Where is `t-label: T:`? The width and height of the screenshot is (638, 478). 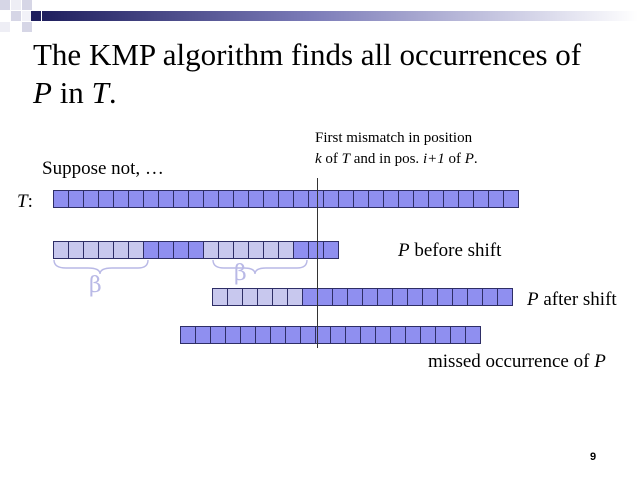 t-label: T: is located at coordinates (25, 201).